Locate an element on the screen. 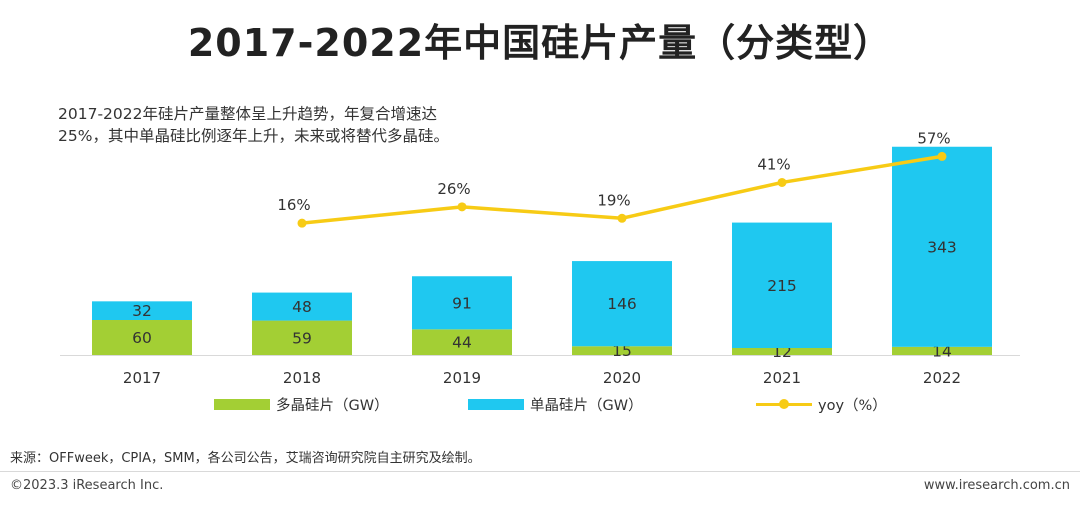 The image size is (1080, 508). bar-label-poly-2017: 60 is located at coordinates (142, 338).